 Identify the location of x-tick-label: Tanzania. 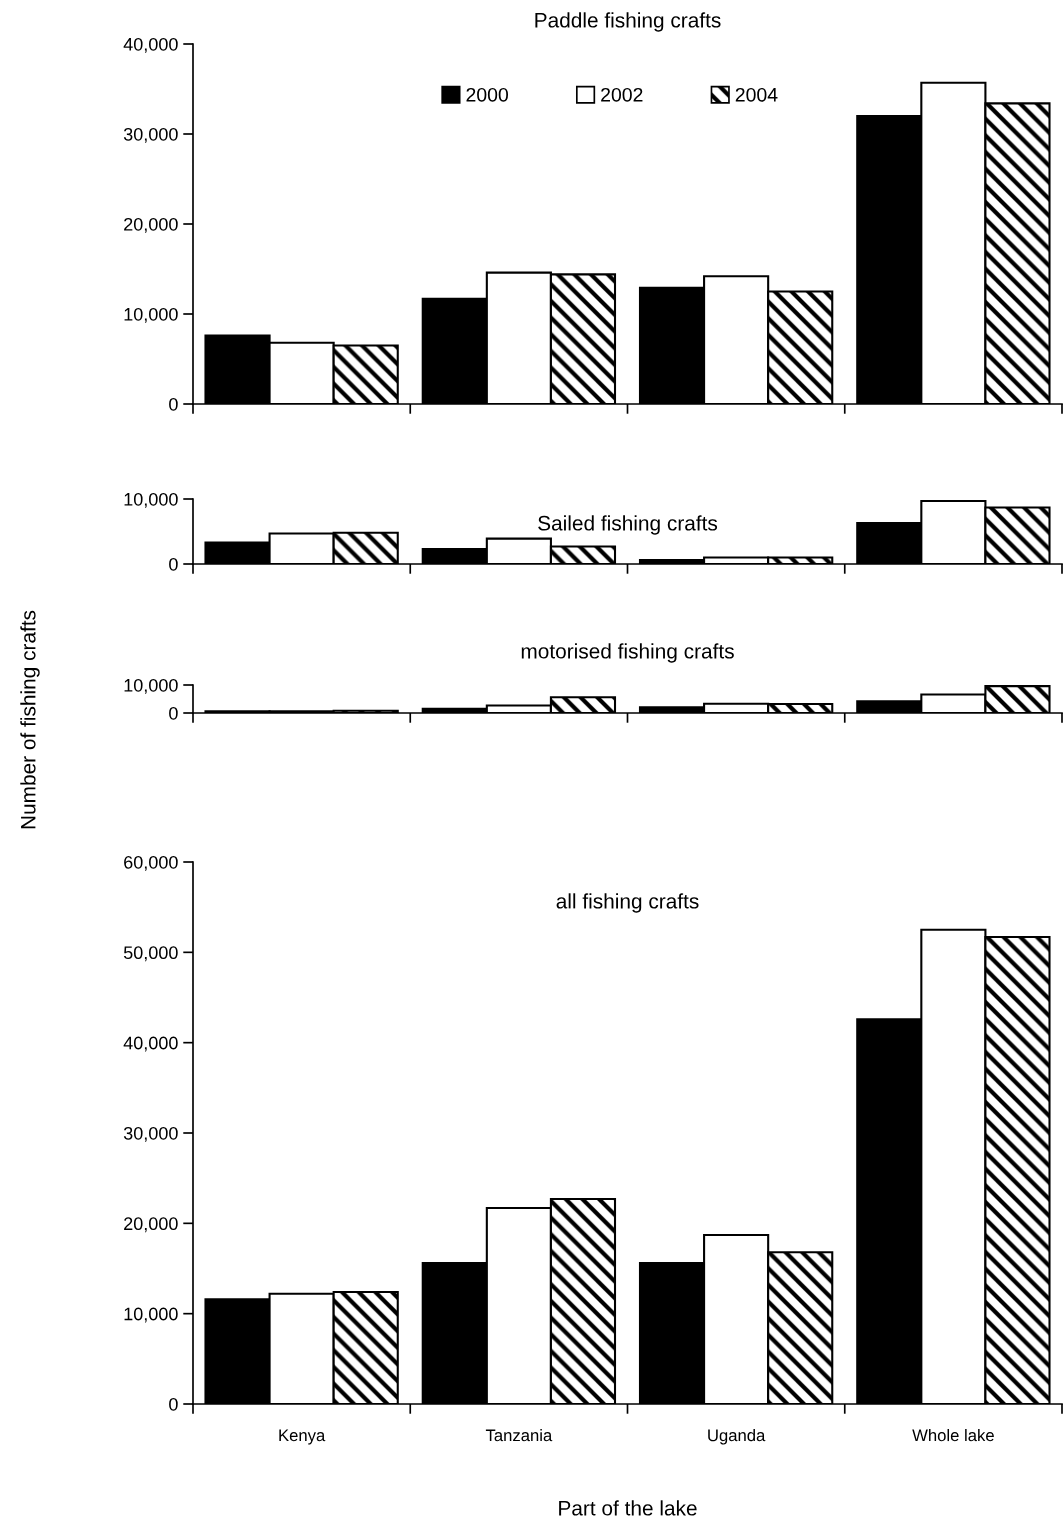
(519, 1435).